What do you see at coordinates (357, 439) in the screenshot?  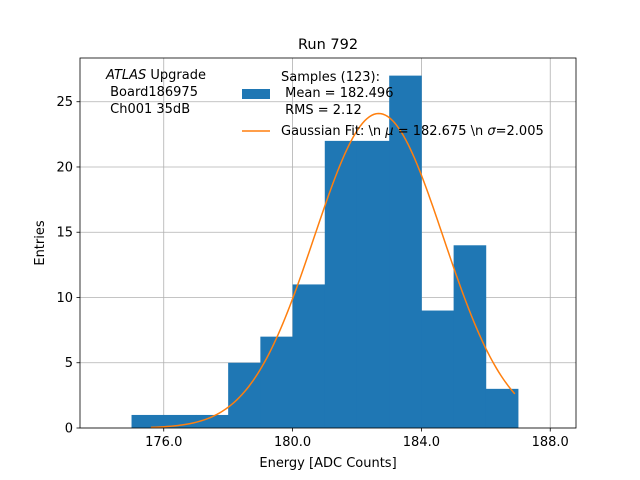 I see `x-axis-ticks: 176.0 180.0 184.0 188.0` at bounding box center [357, 439].